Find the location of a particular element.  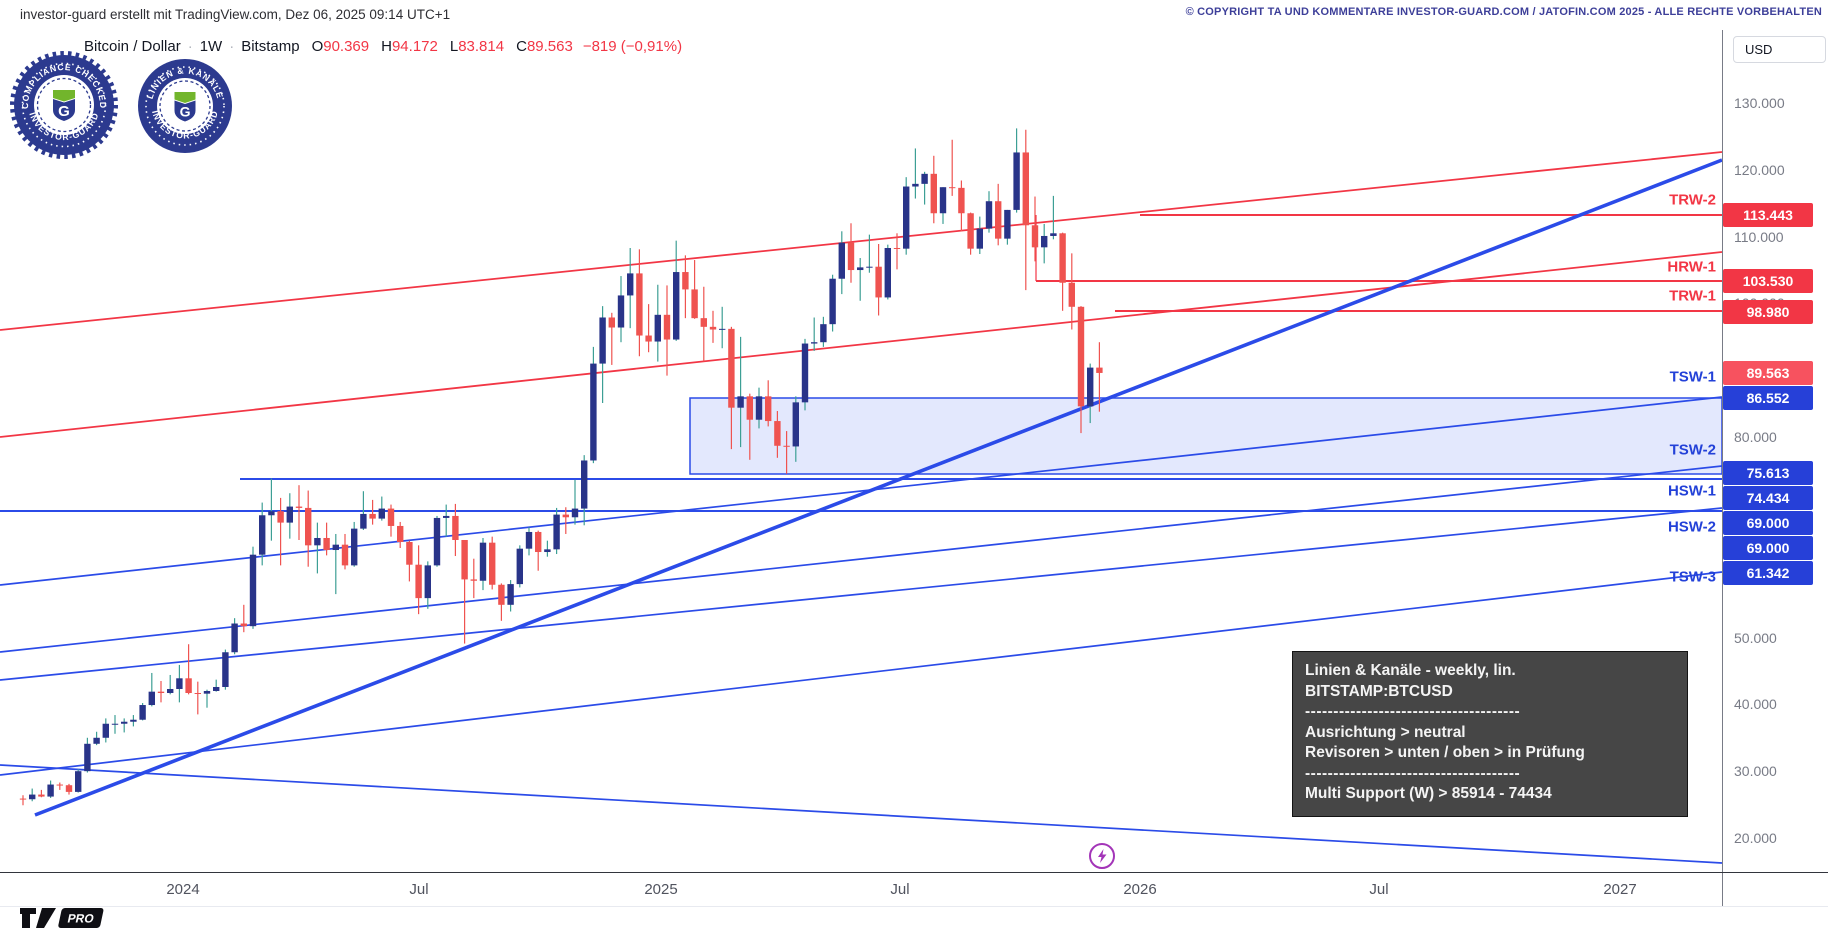

compliance-stamp: G COMPLIANCE CHECKED INVESTOR-GUARD is located at coordinates (64, 105).